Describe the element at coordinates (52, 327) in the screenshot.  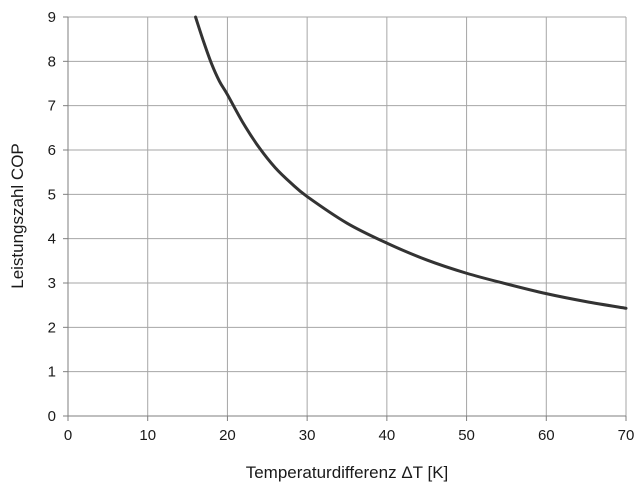
I see `y-tick-label-2: 2` at that location.